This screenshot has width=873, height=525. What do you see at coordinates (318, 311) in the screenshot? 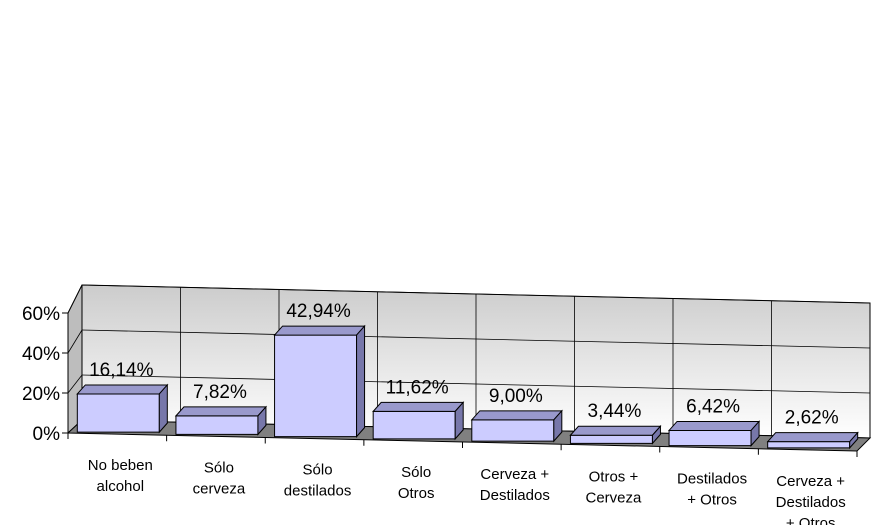
I see `data-label: 42,94%` at bounding box center [318, 311].